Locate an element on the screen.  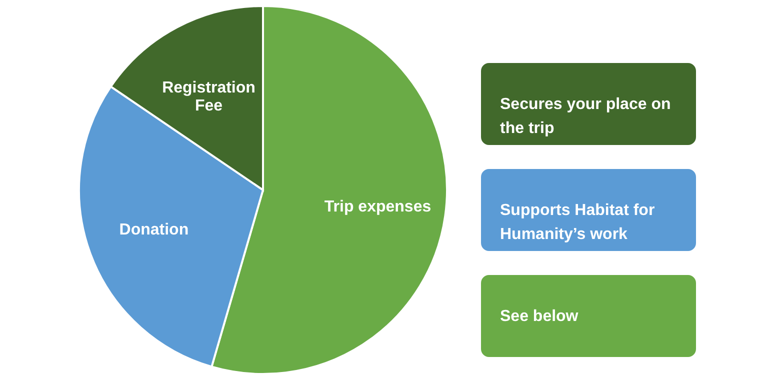
text: Supports Habitat for Humanity’s work is located at coordinates (577, 222).